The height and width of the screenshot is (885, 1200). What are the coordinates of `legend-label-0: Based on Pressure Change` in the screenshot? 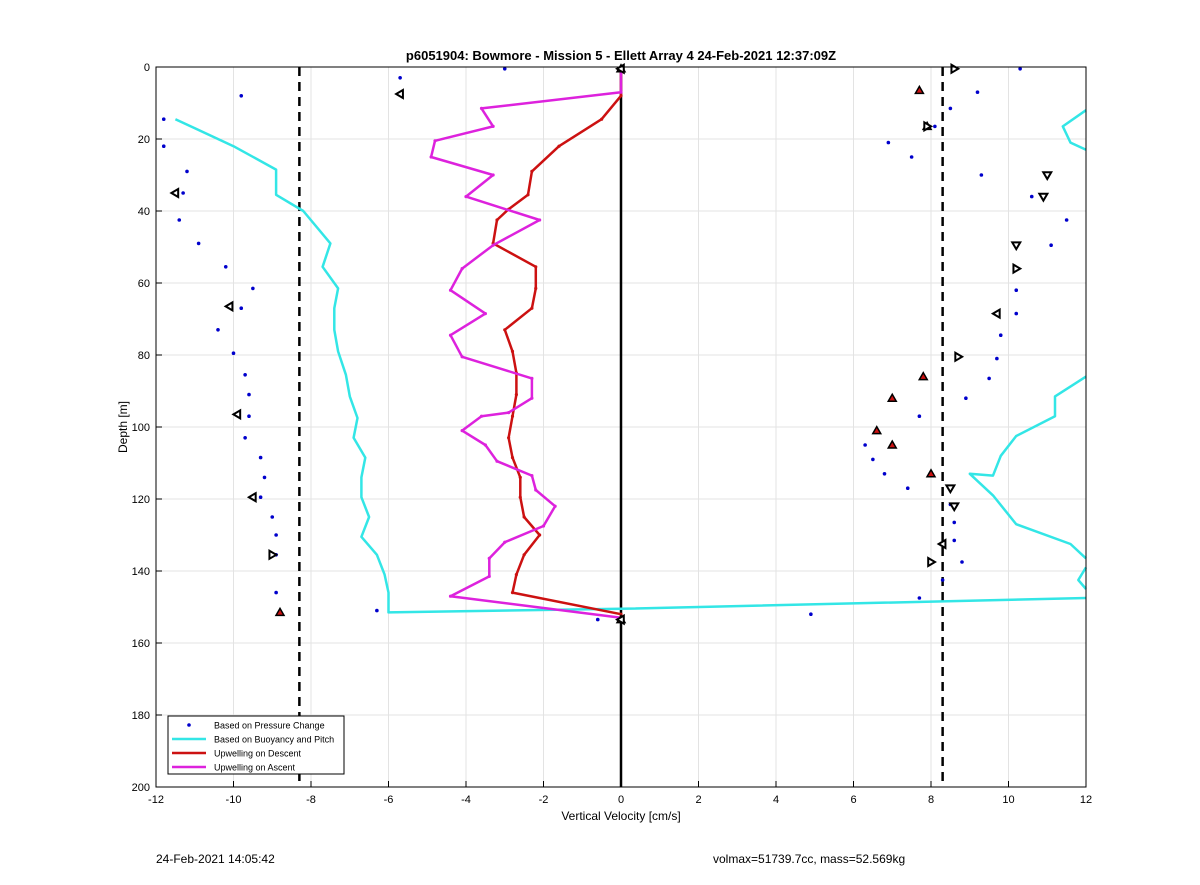 It's located at (269, 726).